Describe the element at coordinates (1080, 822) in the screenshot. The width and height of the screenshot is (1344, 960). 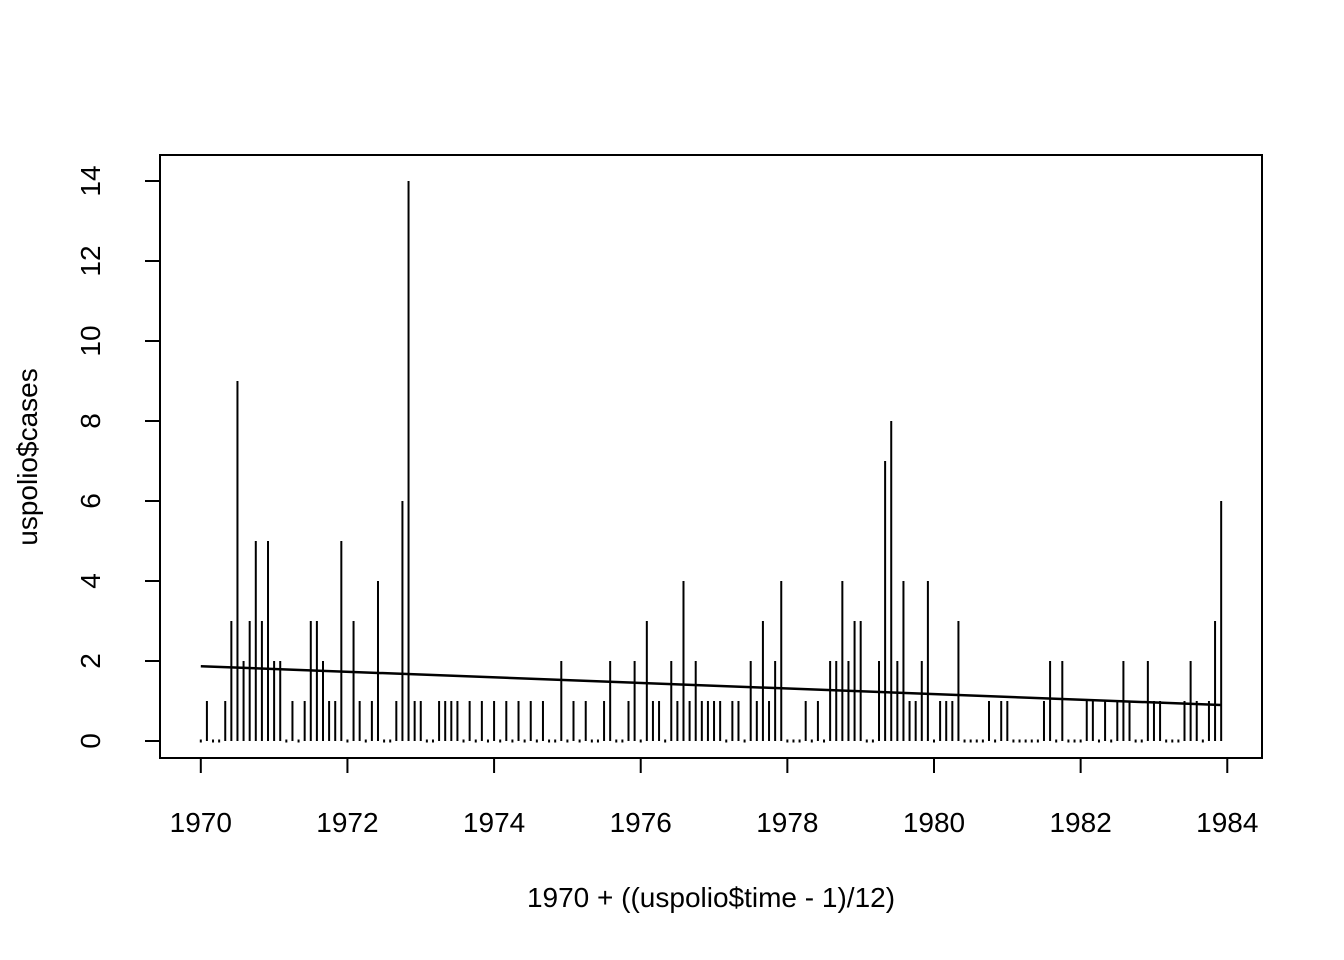
I see `x-tick-label: 1982` at that location.